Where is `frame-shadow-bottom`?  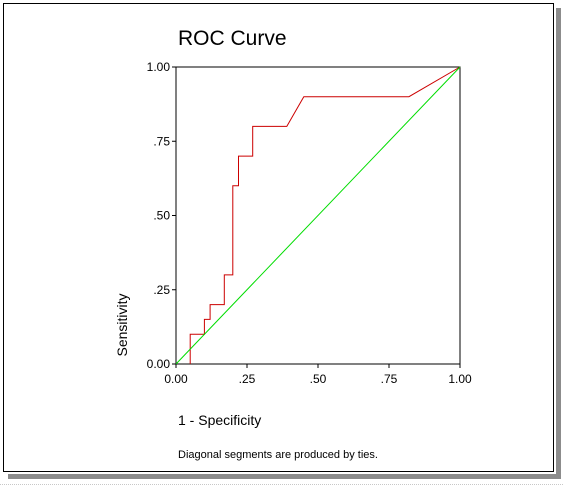
frame-shadow-bottom is located at coordinates (284, 476).